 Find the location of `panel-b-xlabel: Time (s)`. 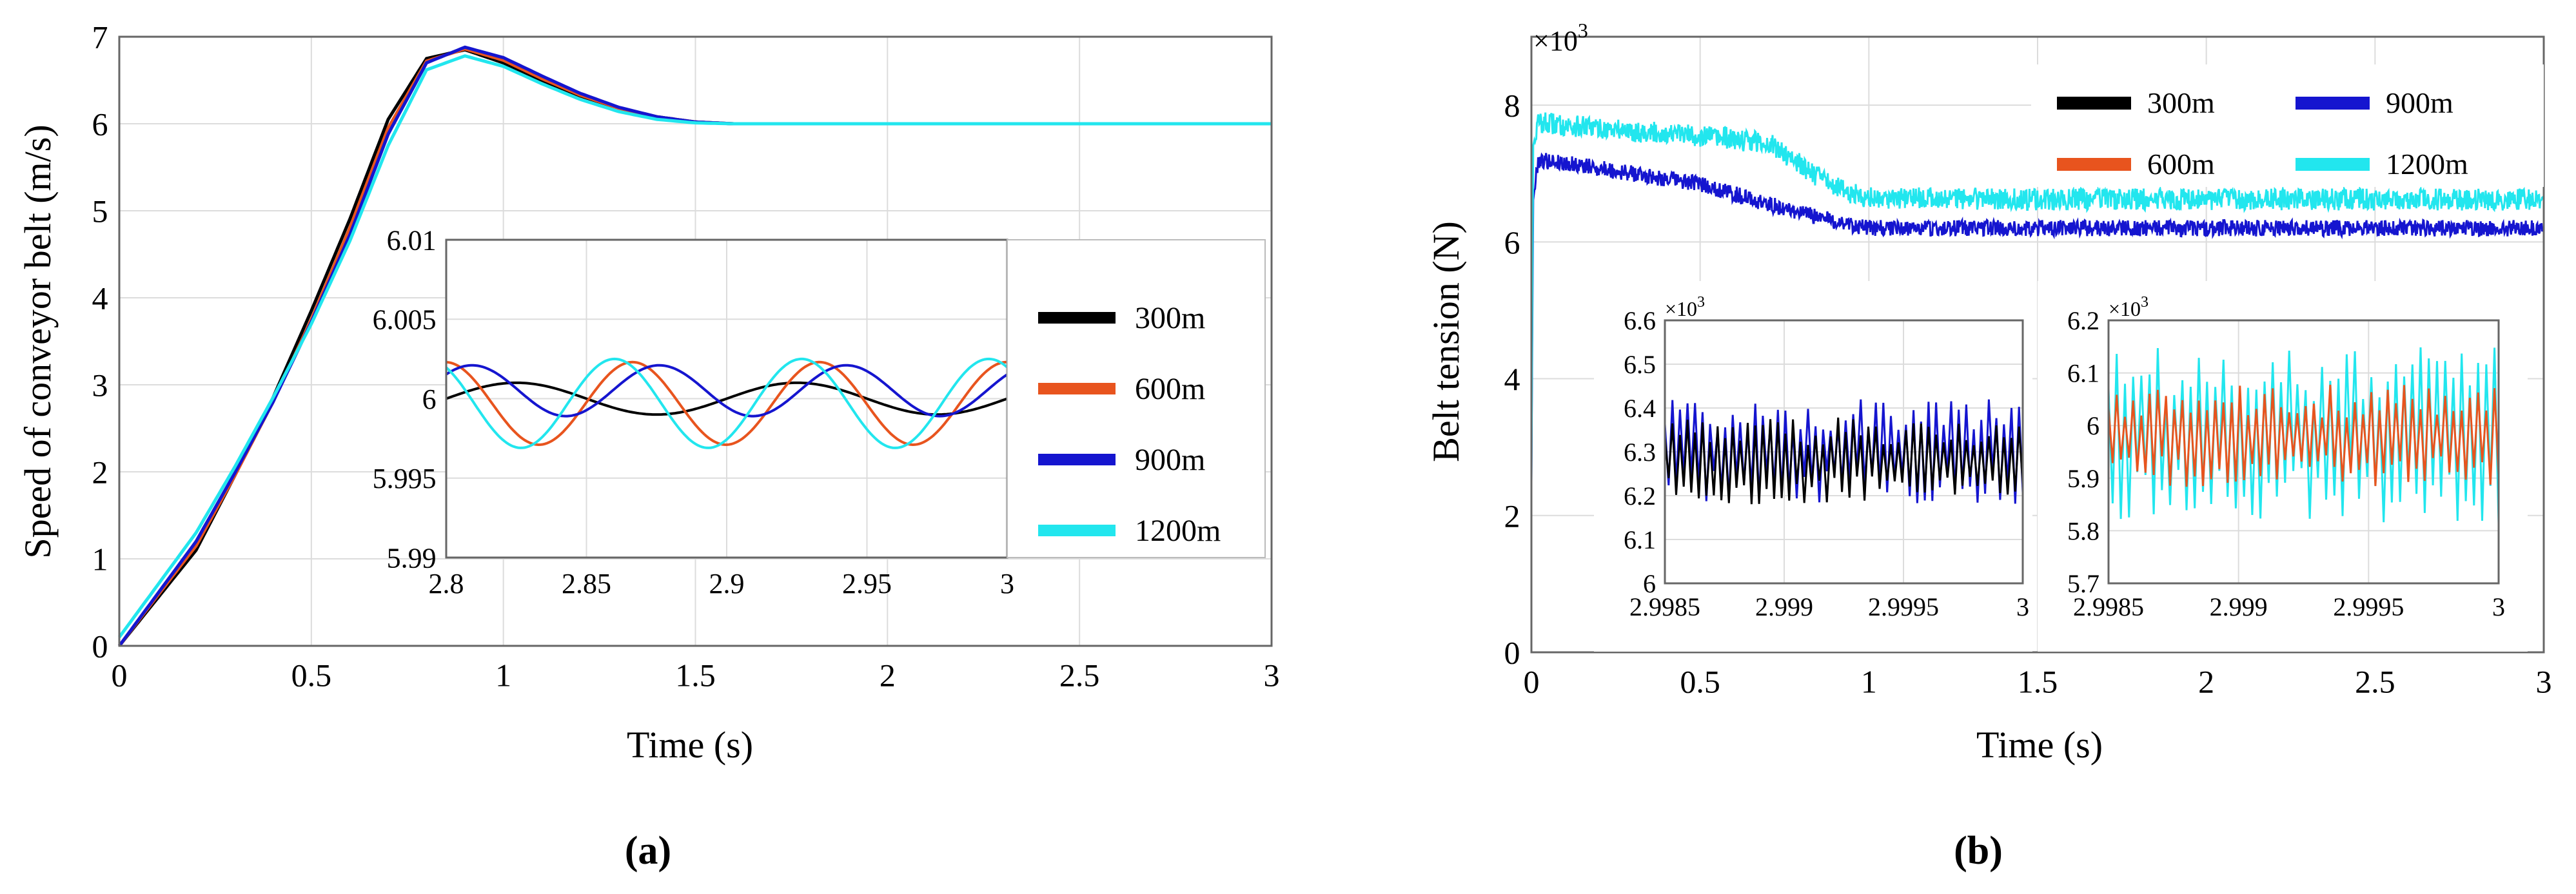

panel-b-xlabel: Time (s) is located at coordinates (2039, 745).